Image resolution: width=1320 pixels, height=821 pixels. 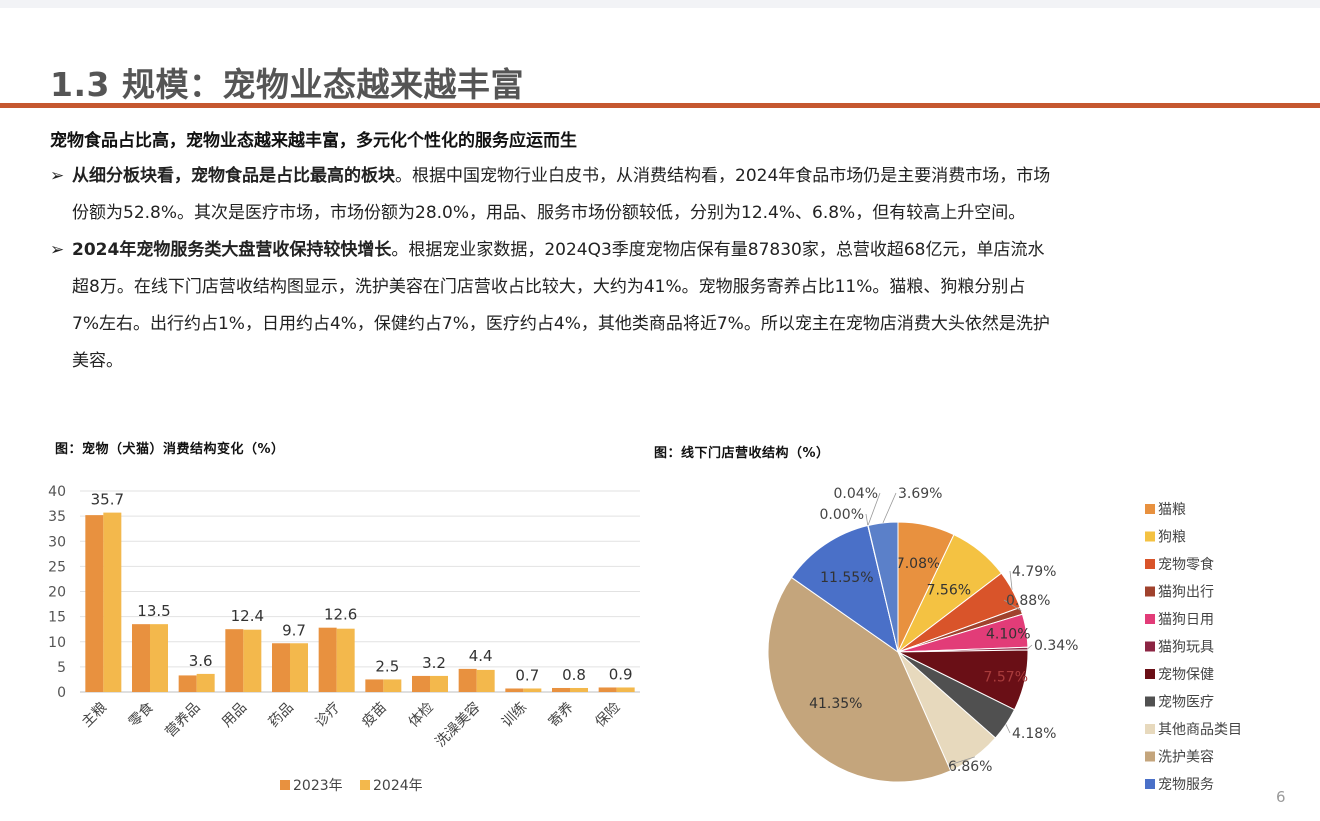 I want to click on data-label: 9.7, so click(x=294, y=630).